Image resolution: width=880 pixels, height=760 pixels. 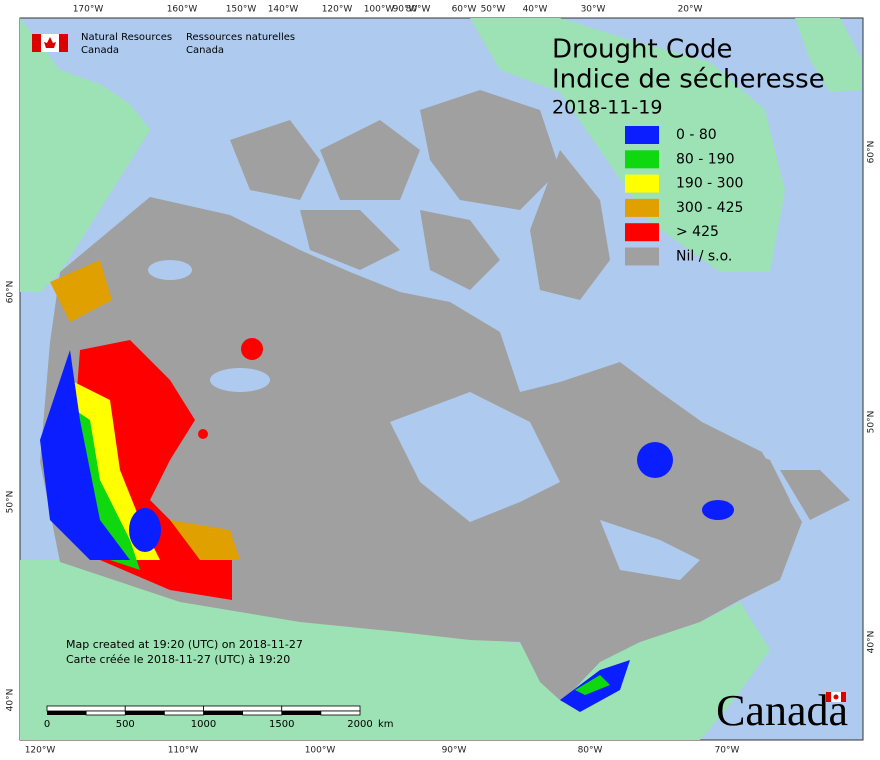 I want to click on title: Indice de sécheresse, so click(x=688, y=80).